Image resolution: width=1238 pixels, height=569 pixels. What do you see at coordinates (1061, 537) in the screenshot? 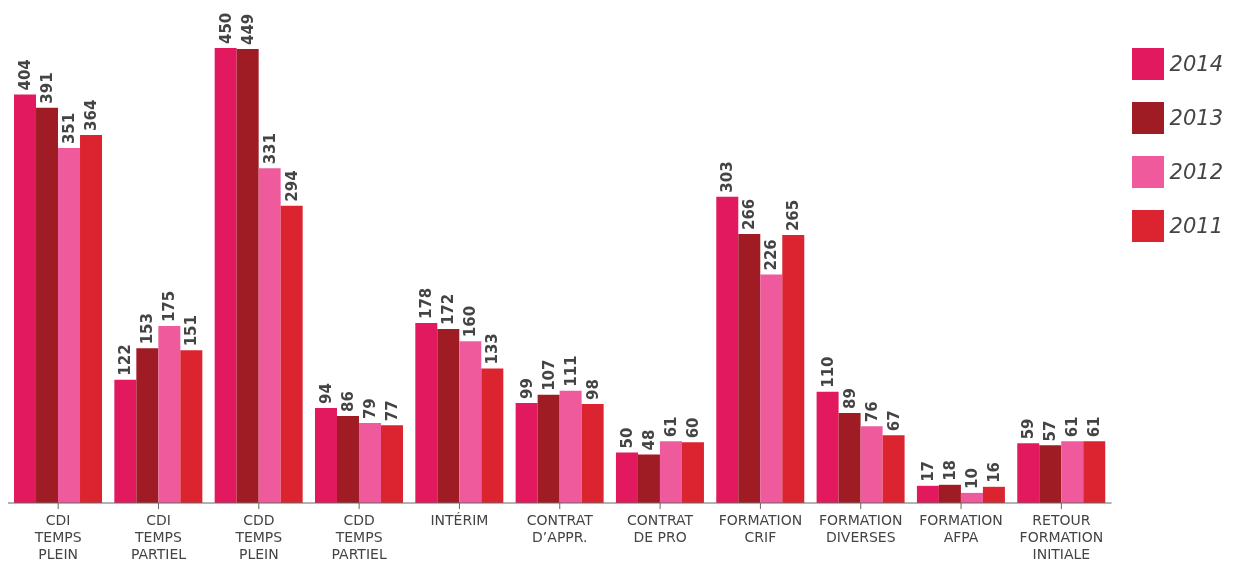
I see `x-tick-label: RETOUR FORMATION INITIALE` at bounding box center [1061, 537].